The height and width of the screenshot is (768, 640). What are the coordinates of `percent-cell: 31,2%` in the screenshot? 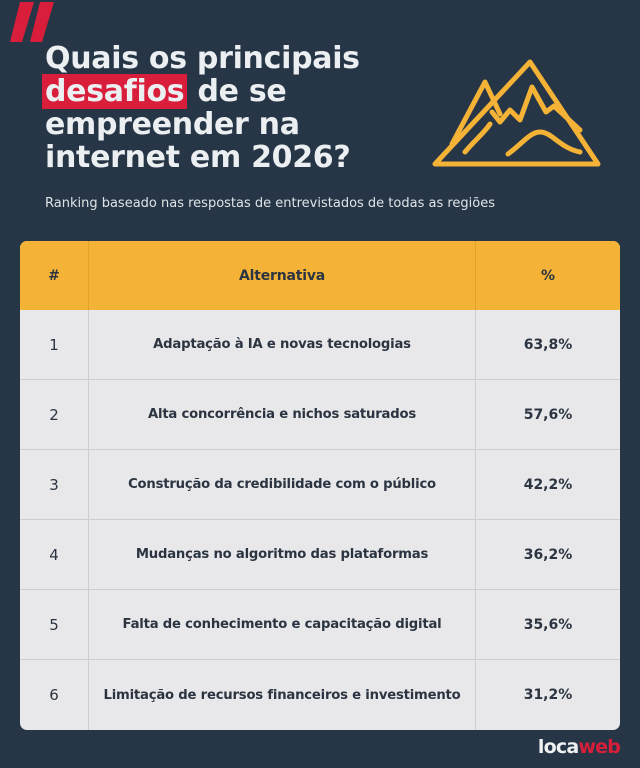 It's located at (548, 695).